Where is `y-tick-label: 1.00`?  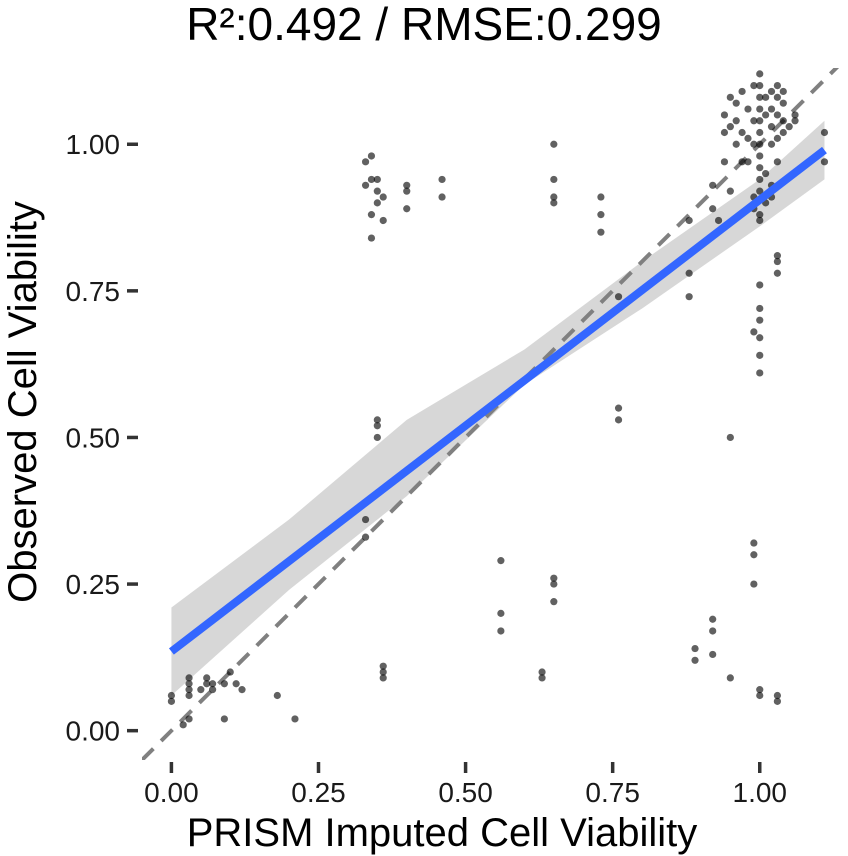 y-tick-label: 1.00 is located at coordinates (93, 144).